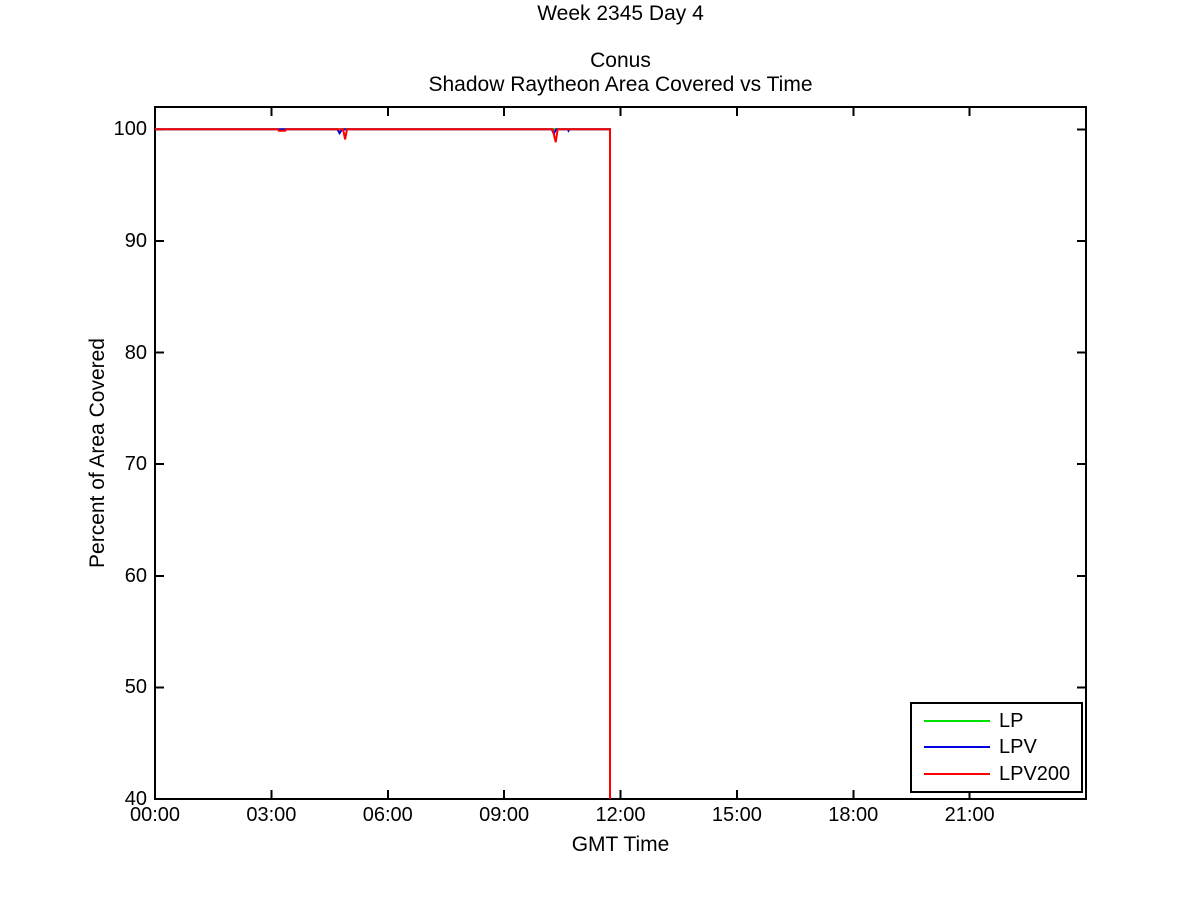 The width and height of the screenshot is (1200, 900). I want to click on y-tick-label: 90, so click(135, 240).